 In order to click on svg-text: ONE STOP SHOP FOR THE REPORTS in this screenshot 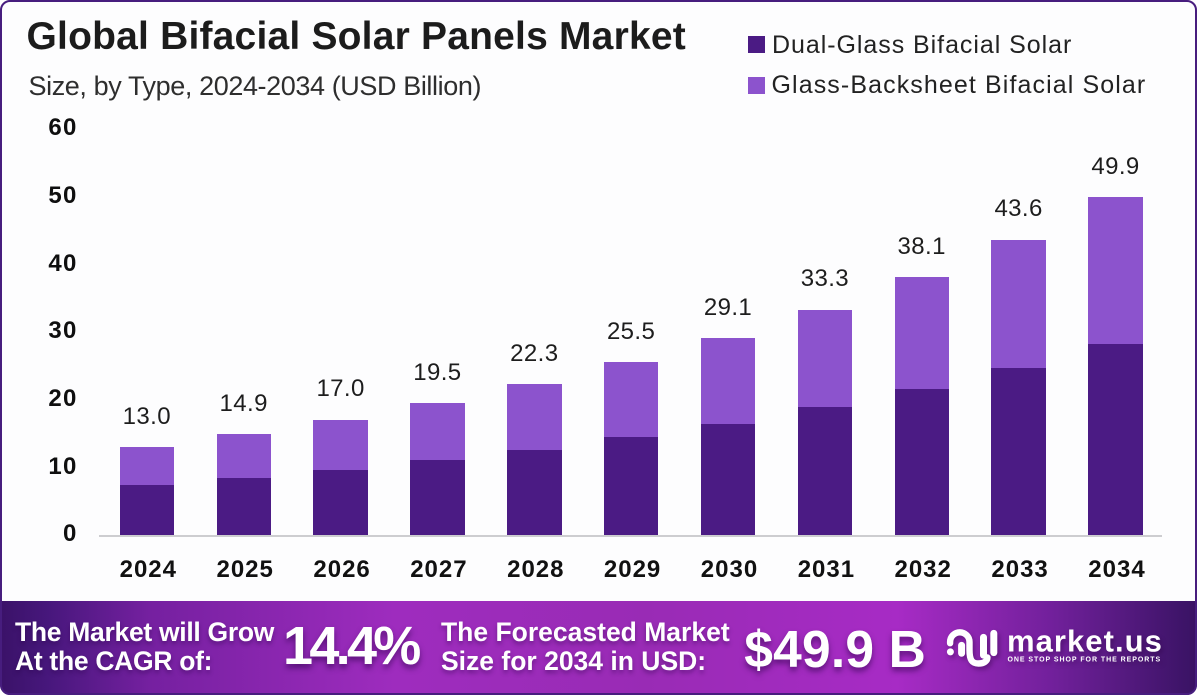, I will do `click(1085, 659)`.